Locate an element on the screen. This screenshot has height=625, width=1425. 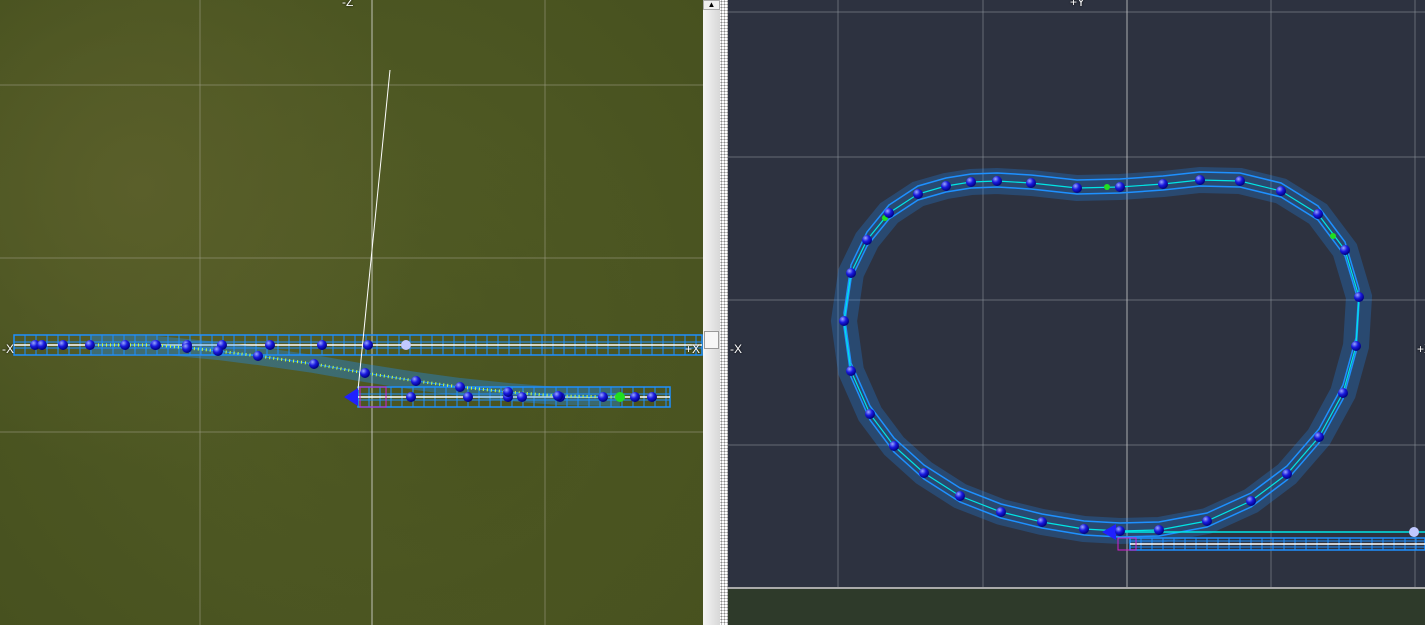
track-rail is located at coordinates (355, 371).